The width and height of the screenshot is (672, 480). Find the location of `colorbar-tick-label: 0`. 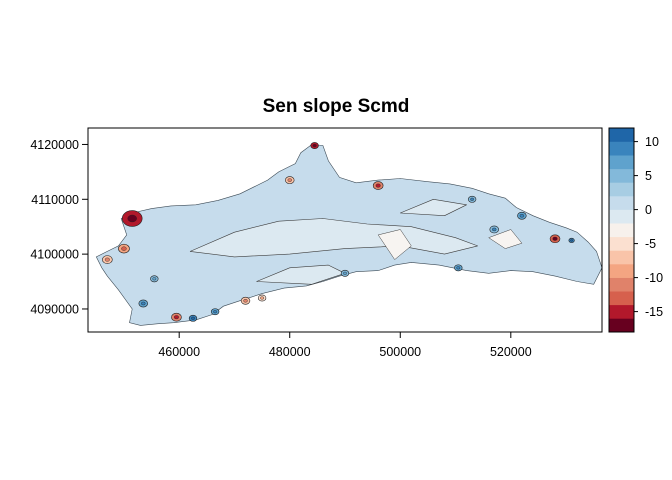

colorbar-tick-label: 0 is located at coordinates (648, 210).